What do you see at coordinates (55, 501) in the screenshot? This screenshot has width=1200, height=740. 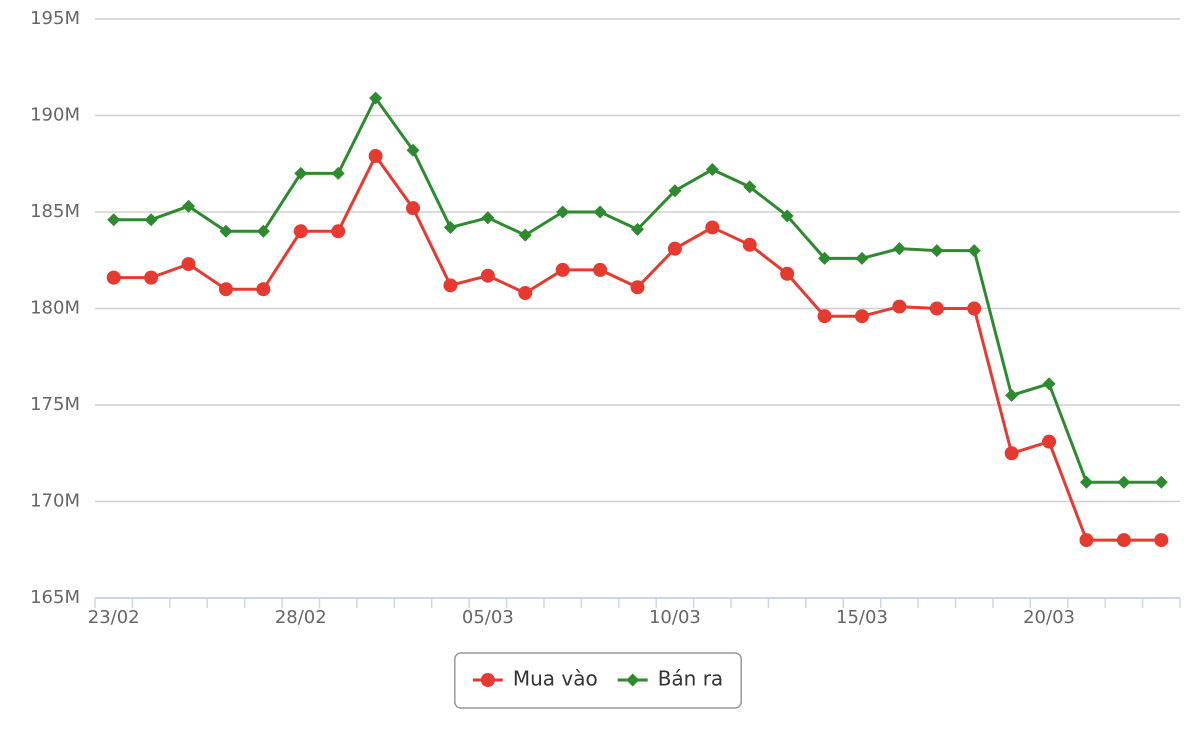 I see `y-tick-label: 170M` at bounding box center [55, 501].